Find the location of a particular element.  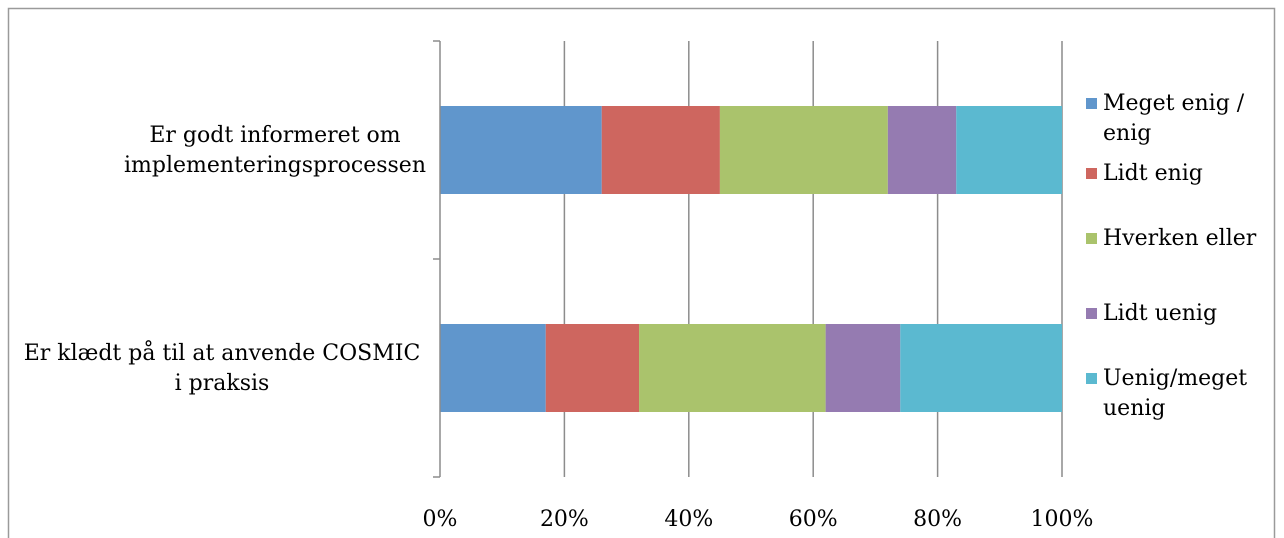

legend-label: Meget enig / is located at coordinates (1174, 103).